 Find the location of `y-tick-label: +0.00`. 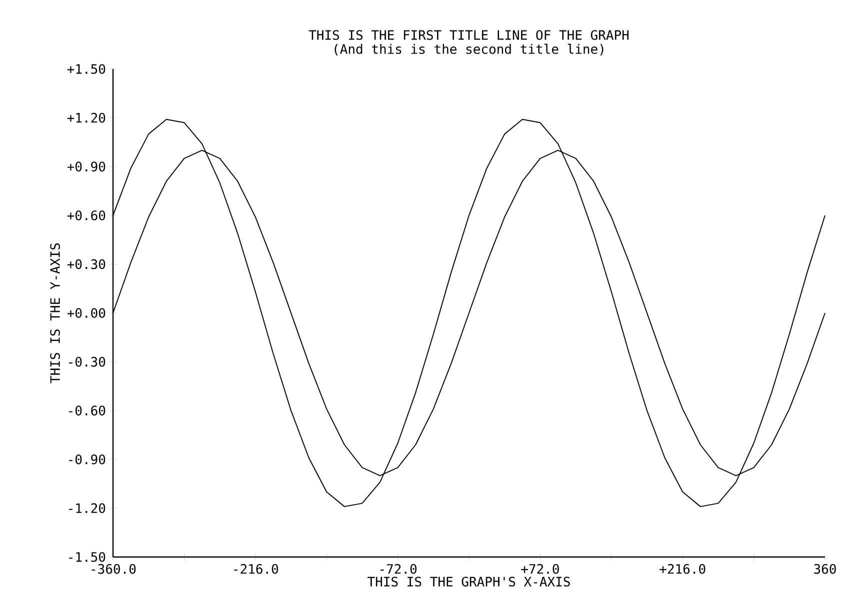

y-tick-label: +0.00 is located at coordinates (86, 313).